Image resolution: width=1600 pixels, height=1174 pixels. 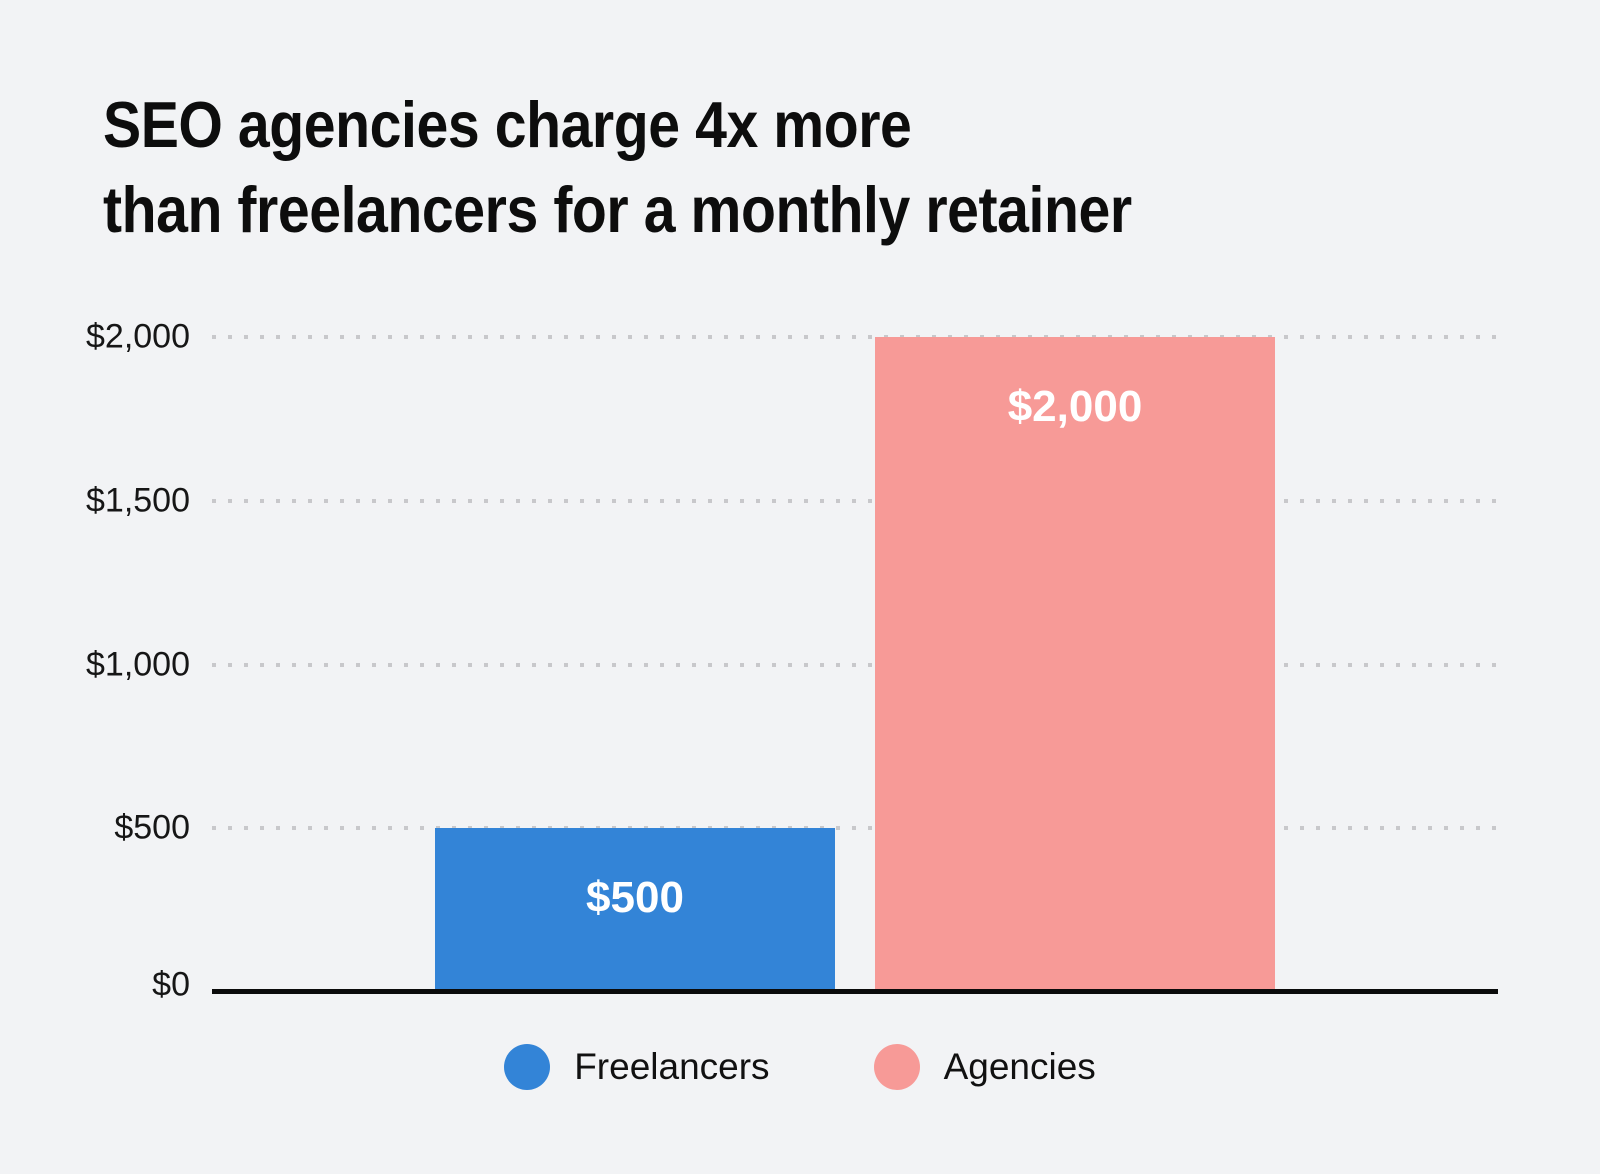 I want to click on legend-item-freelancers: Freelancers, so click(x=637, y=1067).